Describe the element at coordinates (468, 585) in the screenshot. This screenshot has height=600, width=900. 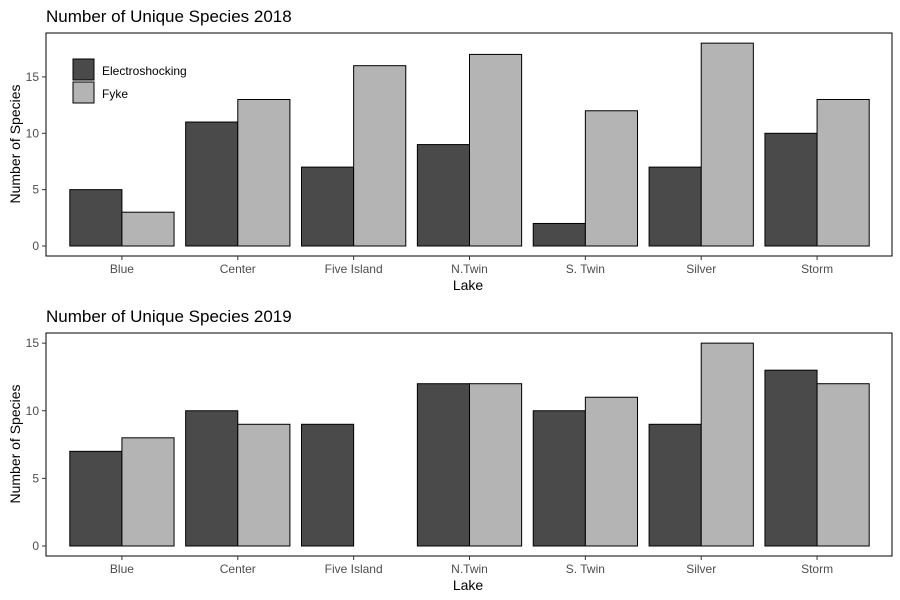
I see `x-axis-label-2019: Lake` at that location.